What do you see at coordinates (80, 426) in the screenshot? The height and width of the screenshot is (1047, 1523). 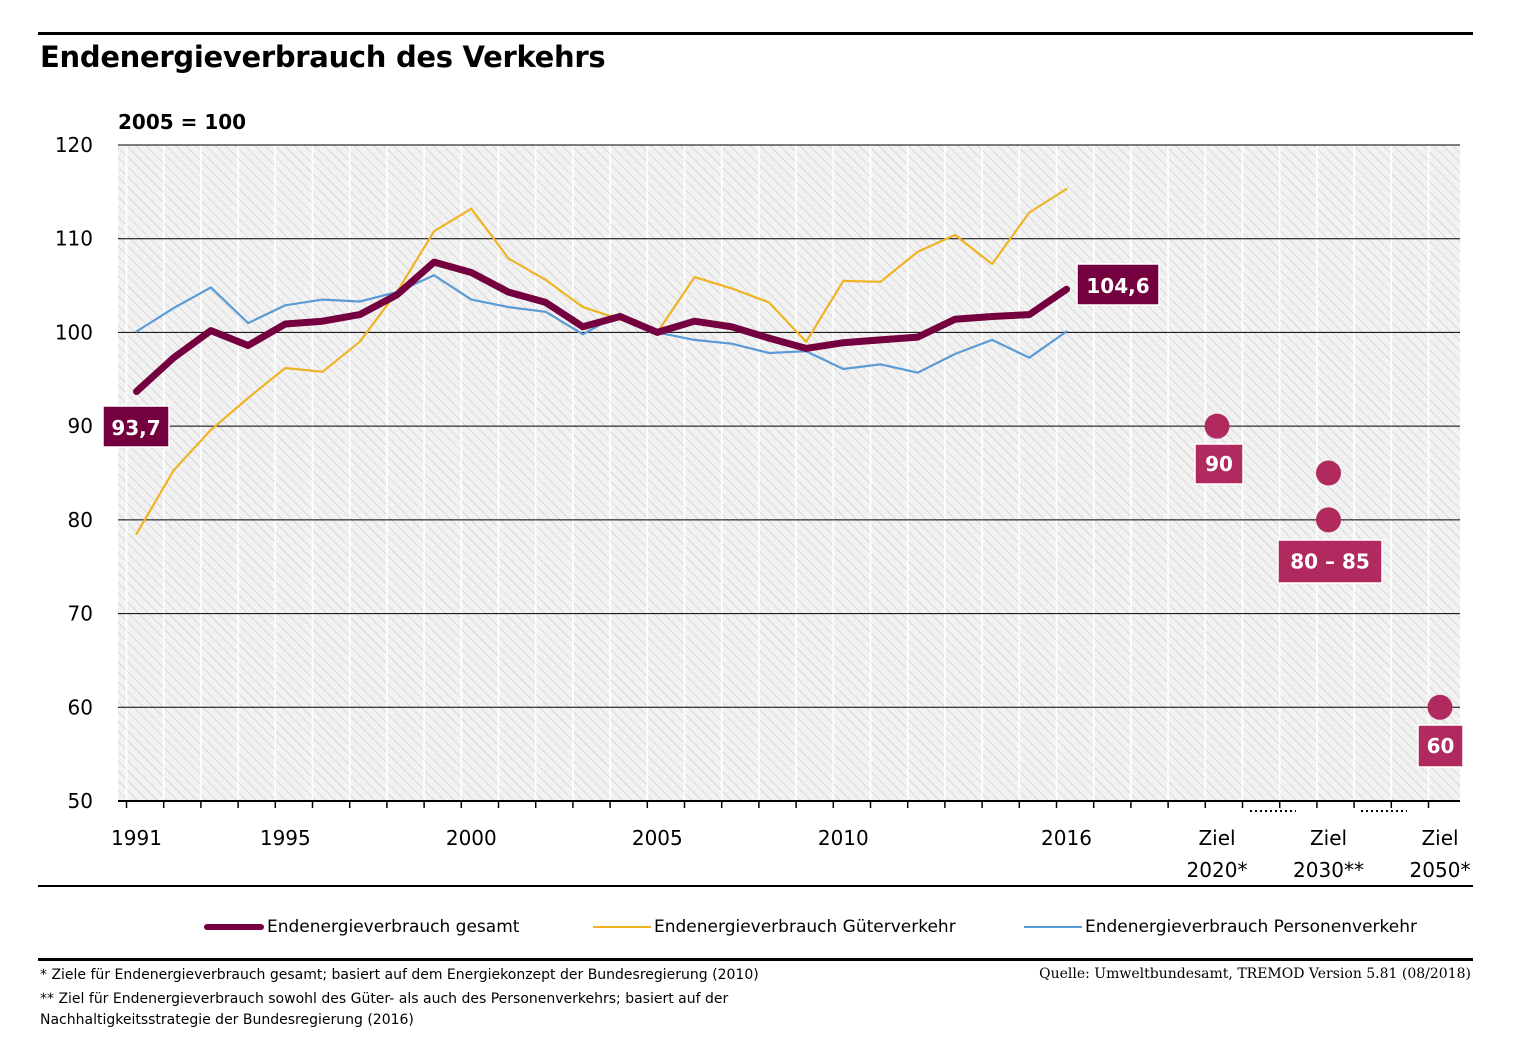 I see `y-tick-label: 90` at bounding box center [80, 426].